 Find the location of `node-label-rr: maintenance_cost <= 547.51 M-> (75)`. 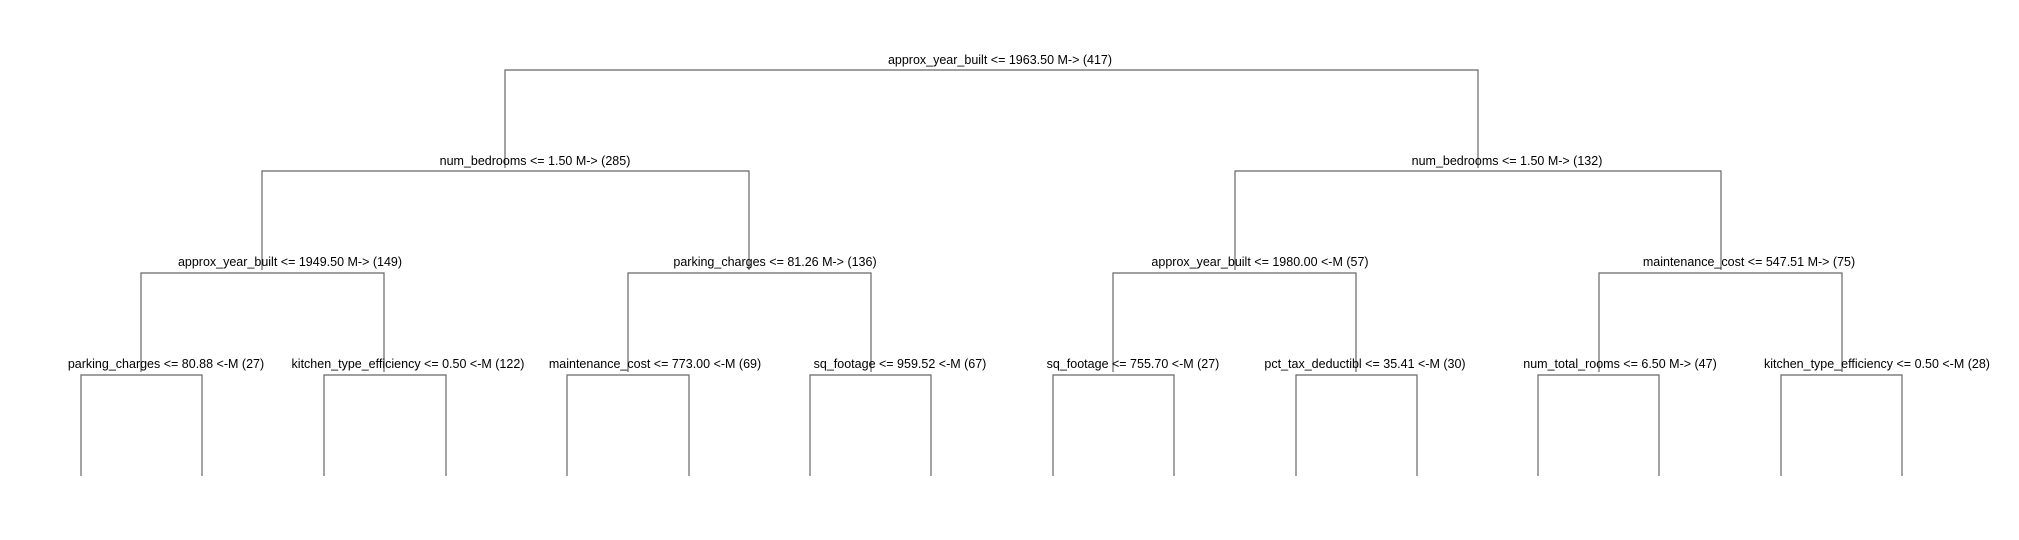

node-label-rr: maintenance_cost <= 547.51 M-> (75) is located at coordinates (1749, 262).